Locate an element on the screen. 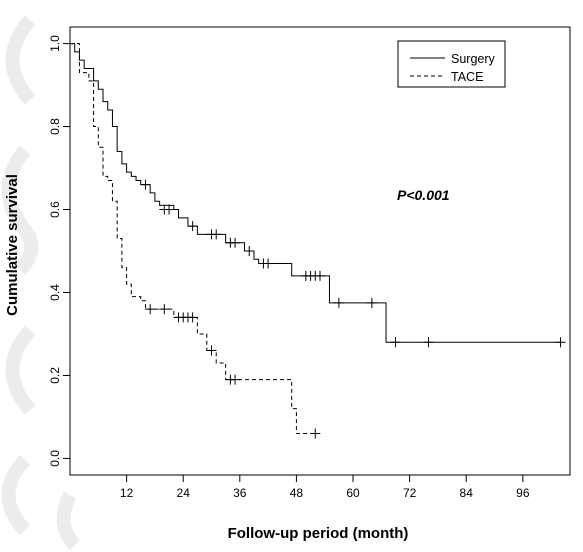 The height and width of the screenshot is (552, 583). y-axis-title: Cumulative survival is located at coordinates (12, 245).